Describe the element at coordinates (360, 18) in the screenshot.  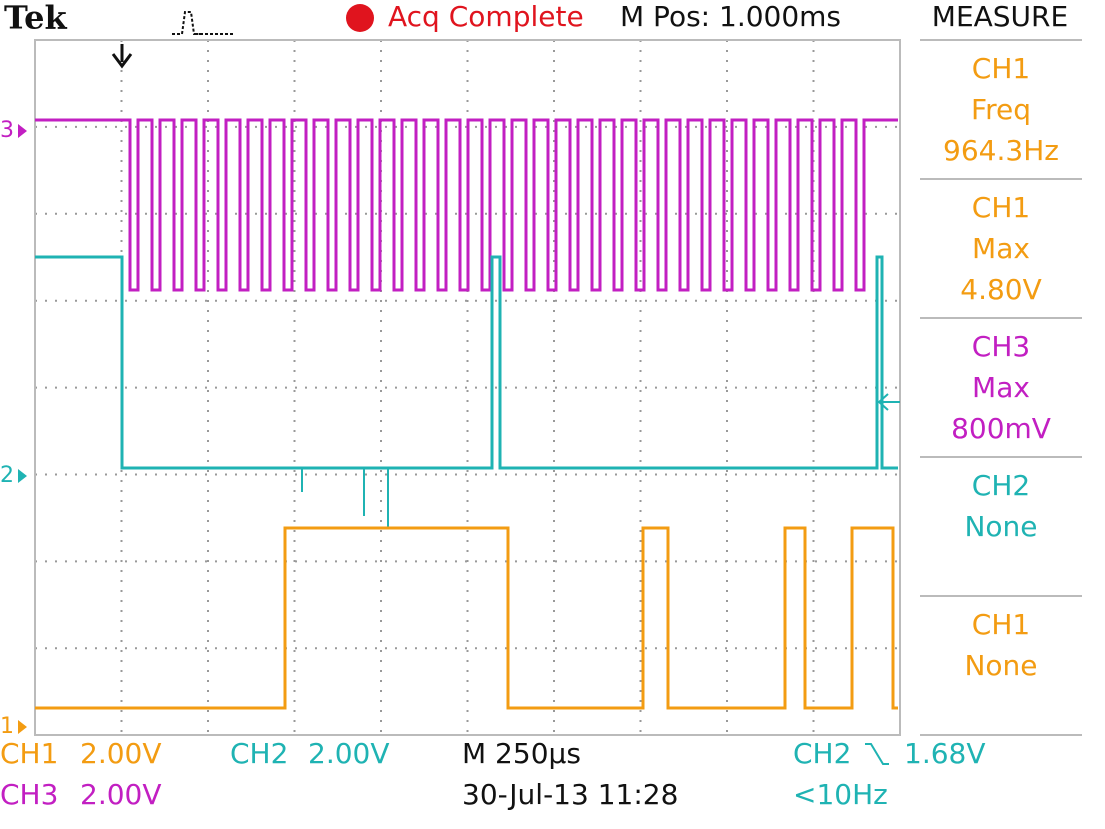
I see `stop-icon` at that location.